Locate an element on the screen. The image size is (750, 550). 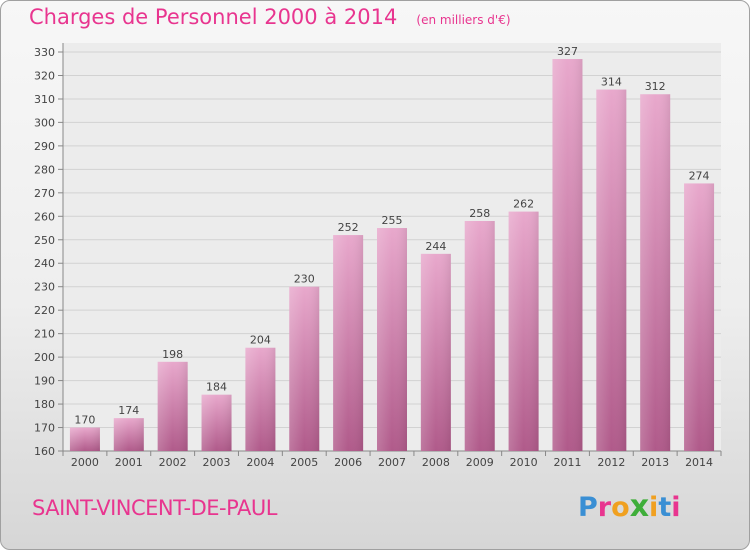
y-tick-label: 330 is located at coordinates (44, 52).